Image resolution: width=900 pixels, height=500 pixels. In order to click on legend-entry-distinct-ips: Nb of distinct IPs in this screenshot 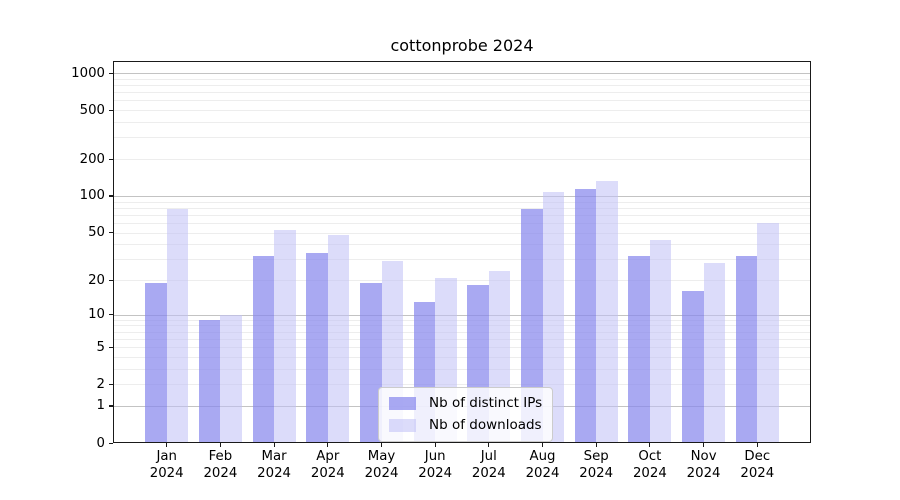, I will do `click(465, 403)`.